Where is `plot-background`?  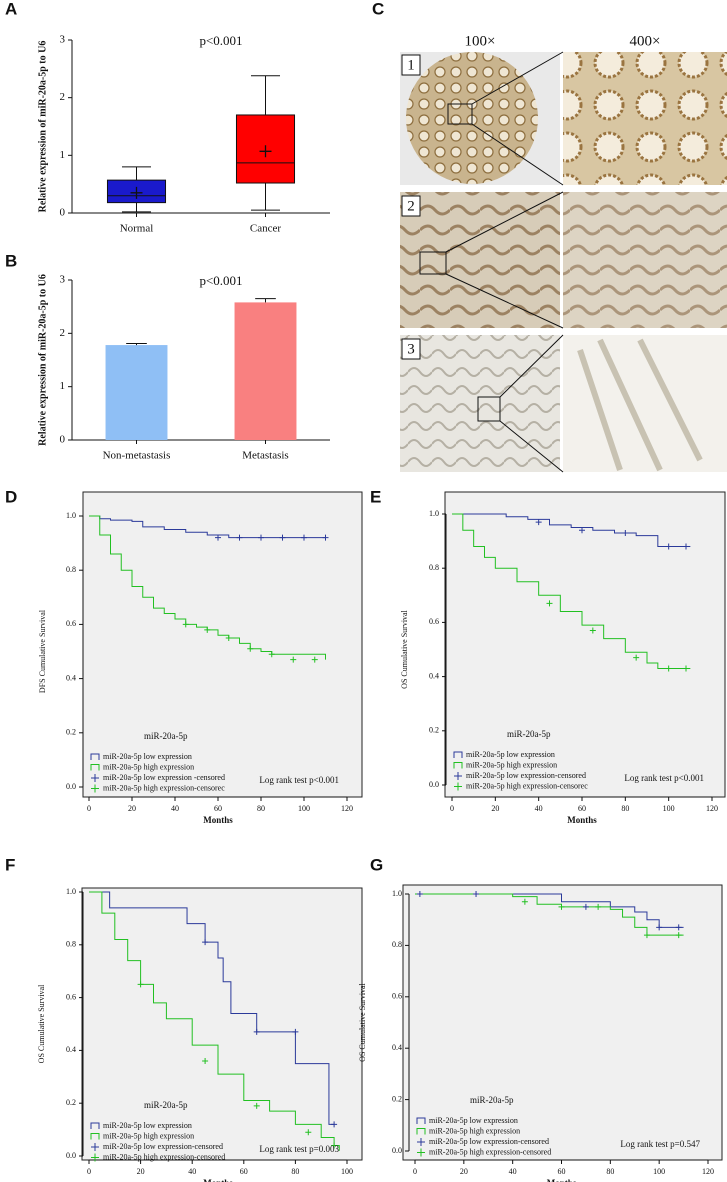 plot-background is located at coordinates (585, 644).